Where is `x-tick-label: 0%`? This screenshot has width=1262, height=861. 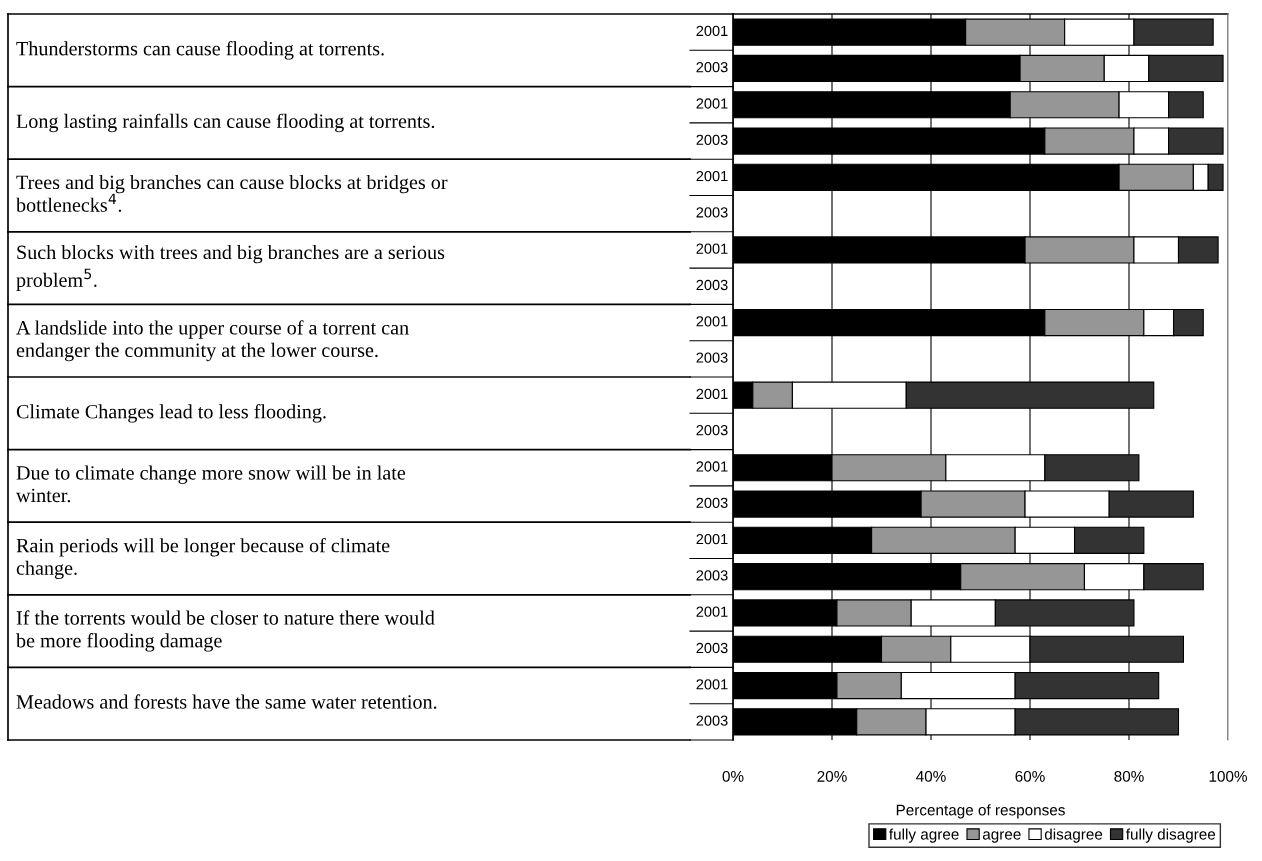 x-tick-label: 0% is located at coordinates (733, 776).